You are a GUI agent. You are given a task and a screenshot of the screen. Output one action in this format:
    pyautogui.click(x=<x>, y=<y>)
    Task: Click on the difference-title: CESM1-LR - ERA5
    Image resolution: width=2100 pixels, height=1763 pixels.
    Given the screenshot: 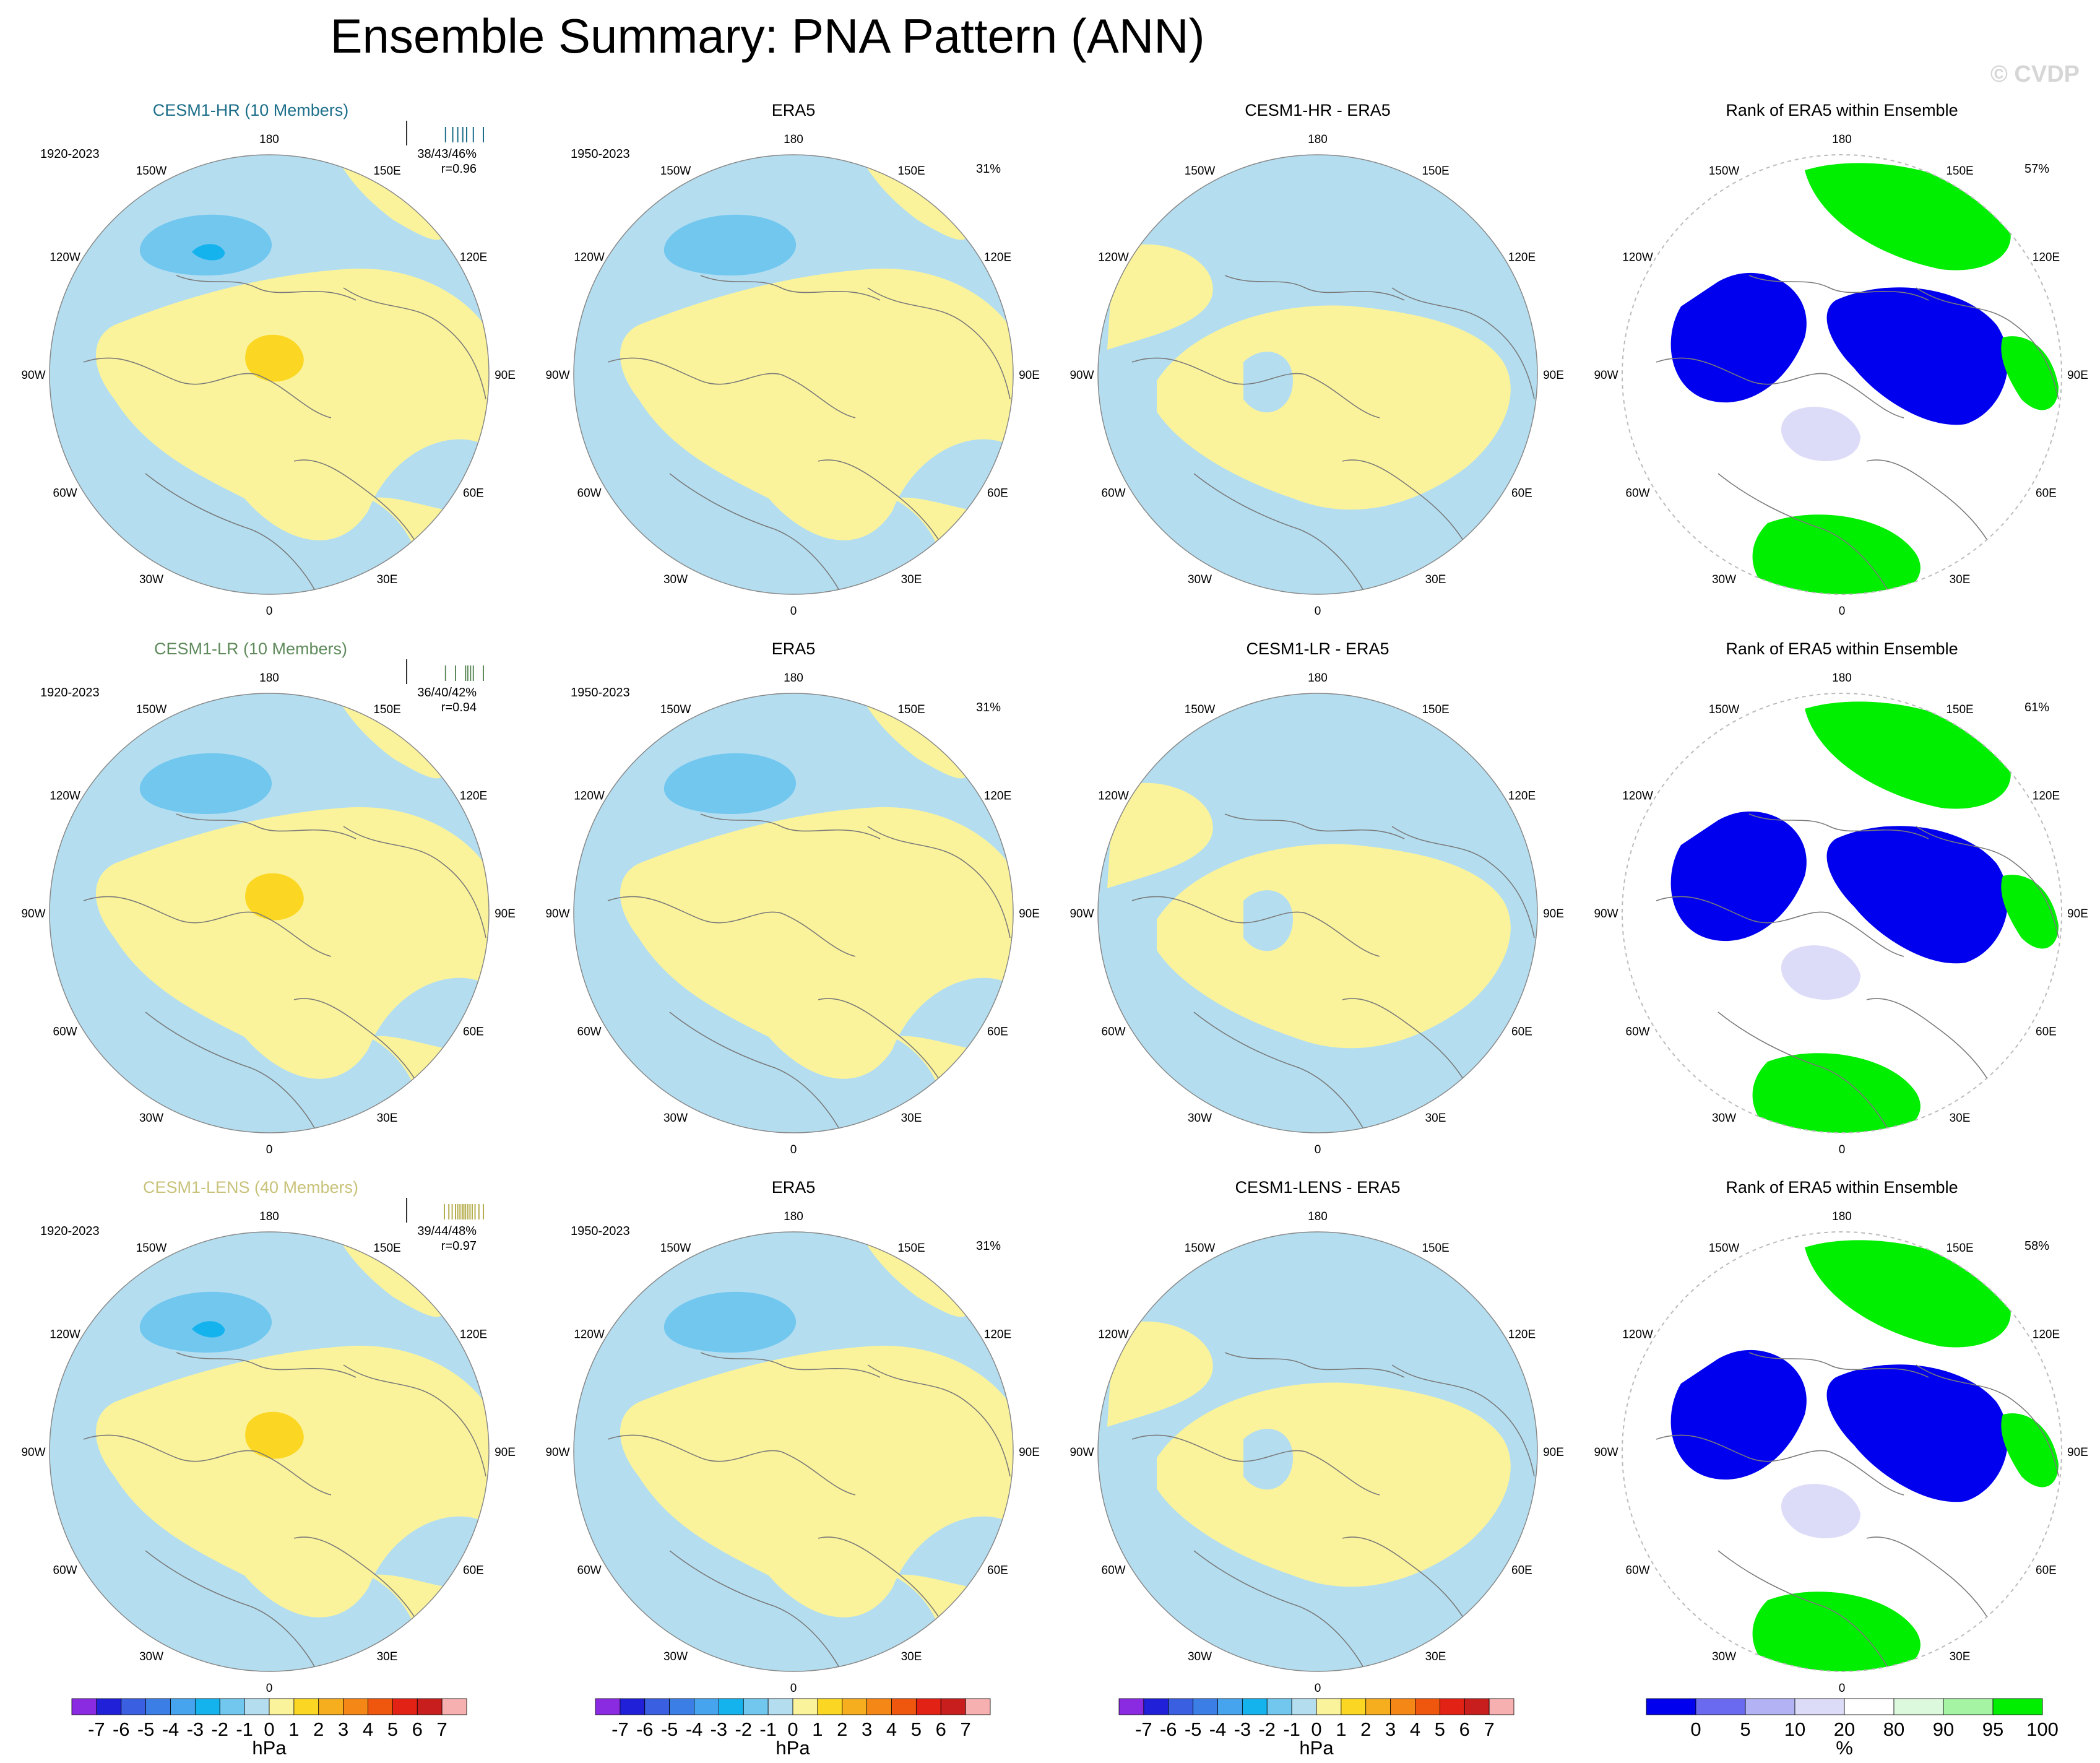 What is the action you would take?
    pyautogui.click(x=1317, y=648)
    